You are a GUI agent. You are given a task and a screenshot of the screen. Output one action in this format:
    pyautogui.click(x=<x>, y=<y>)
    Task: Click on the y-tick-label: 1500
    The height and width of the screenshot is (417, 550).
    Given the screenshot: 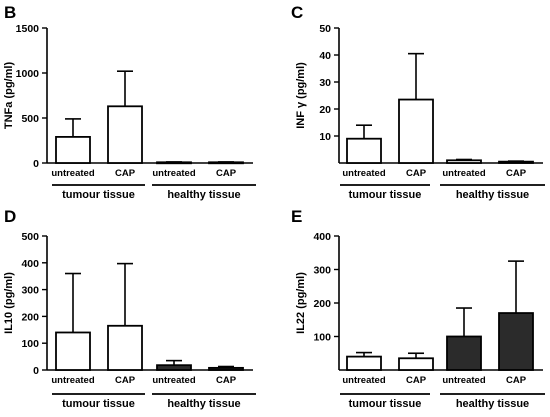 What is the action you would take?
    pyautogui.click(x=28, y=29)
    